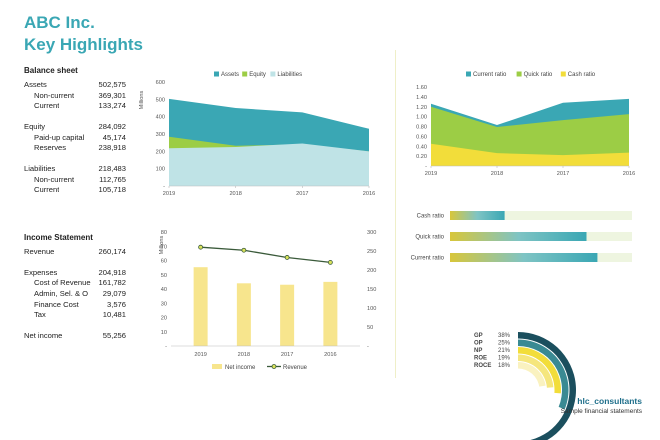  Describe the element at coordinates (164, 233) in the screenshot. I see `y-tick-label: 80` at that location.